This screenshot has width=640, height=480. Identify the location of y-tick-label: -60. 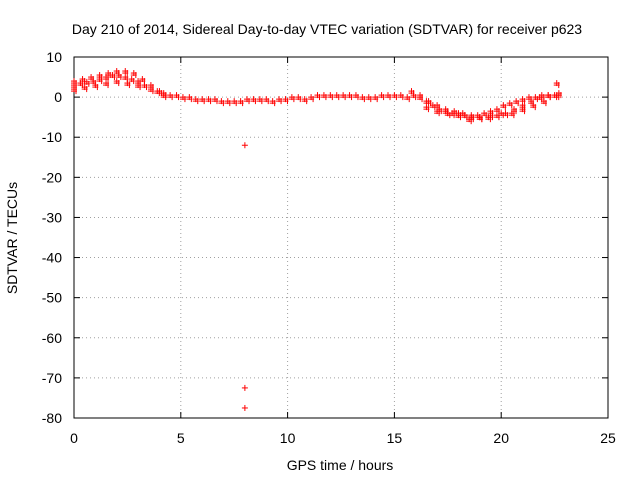
(52, 338).